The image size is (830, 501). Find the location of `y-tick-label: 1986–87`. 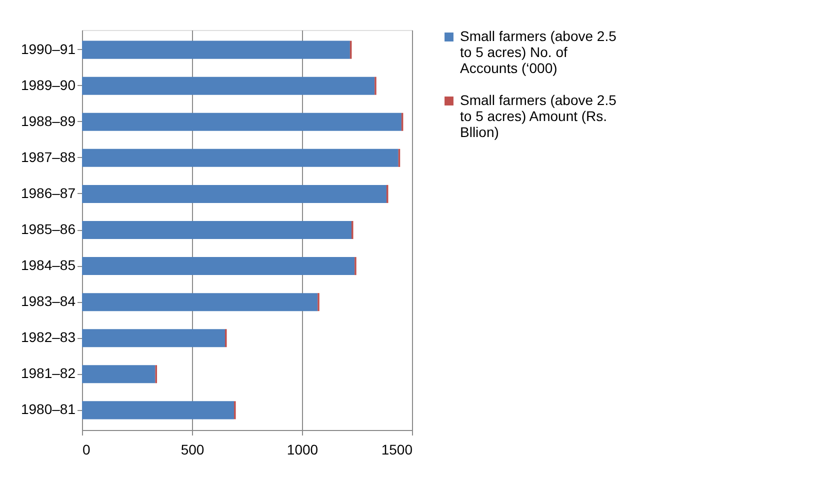

y-tick-label: 1986–87 is located at coordinates (48, 192).